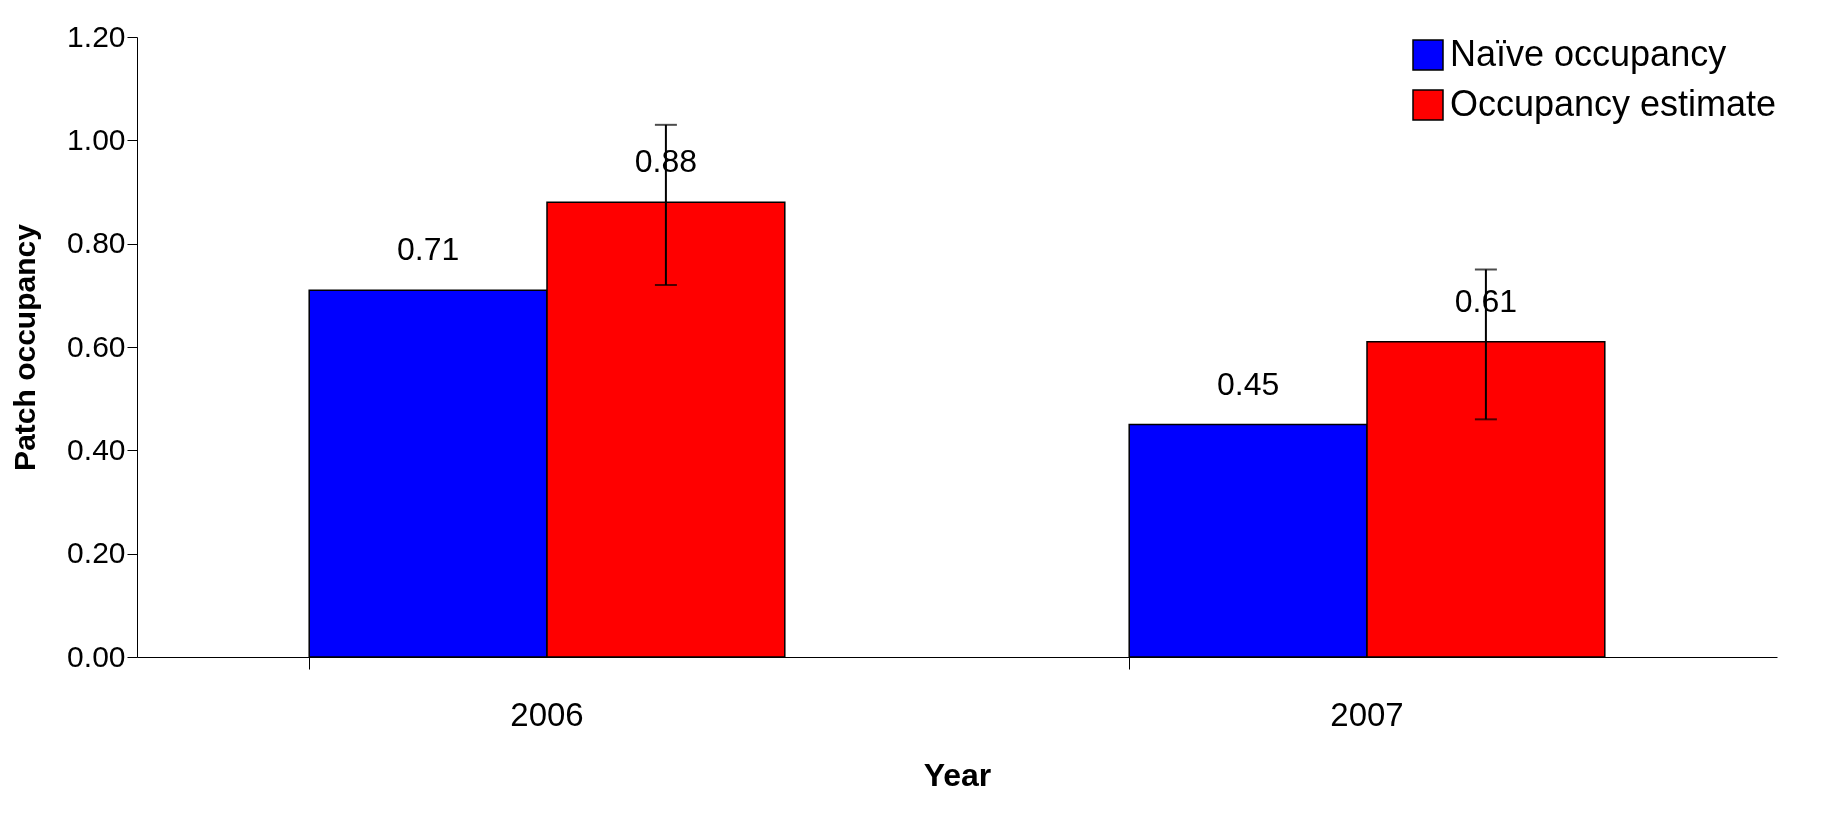 The height and width of the screenshot is (815, 1846). I want to click on y-tick-label: 1.00, so click(96, 139).